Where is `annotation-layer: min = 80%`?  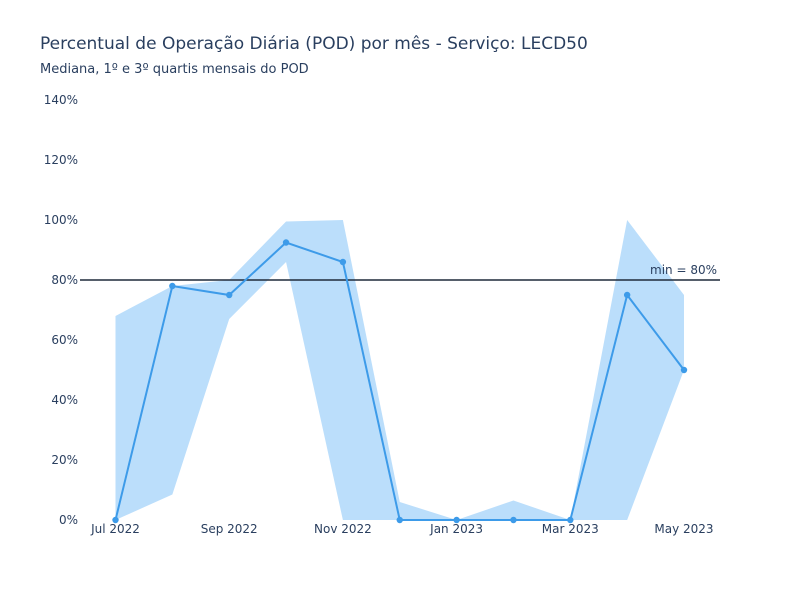
annotation-layer: min = 80% is located at coordinates (683, 270).